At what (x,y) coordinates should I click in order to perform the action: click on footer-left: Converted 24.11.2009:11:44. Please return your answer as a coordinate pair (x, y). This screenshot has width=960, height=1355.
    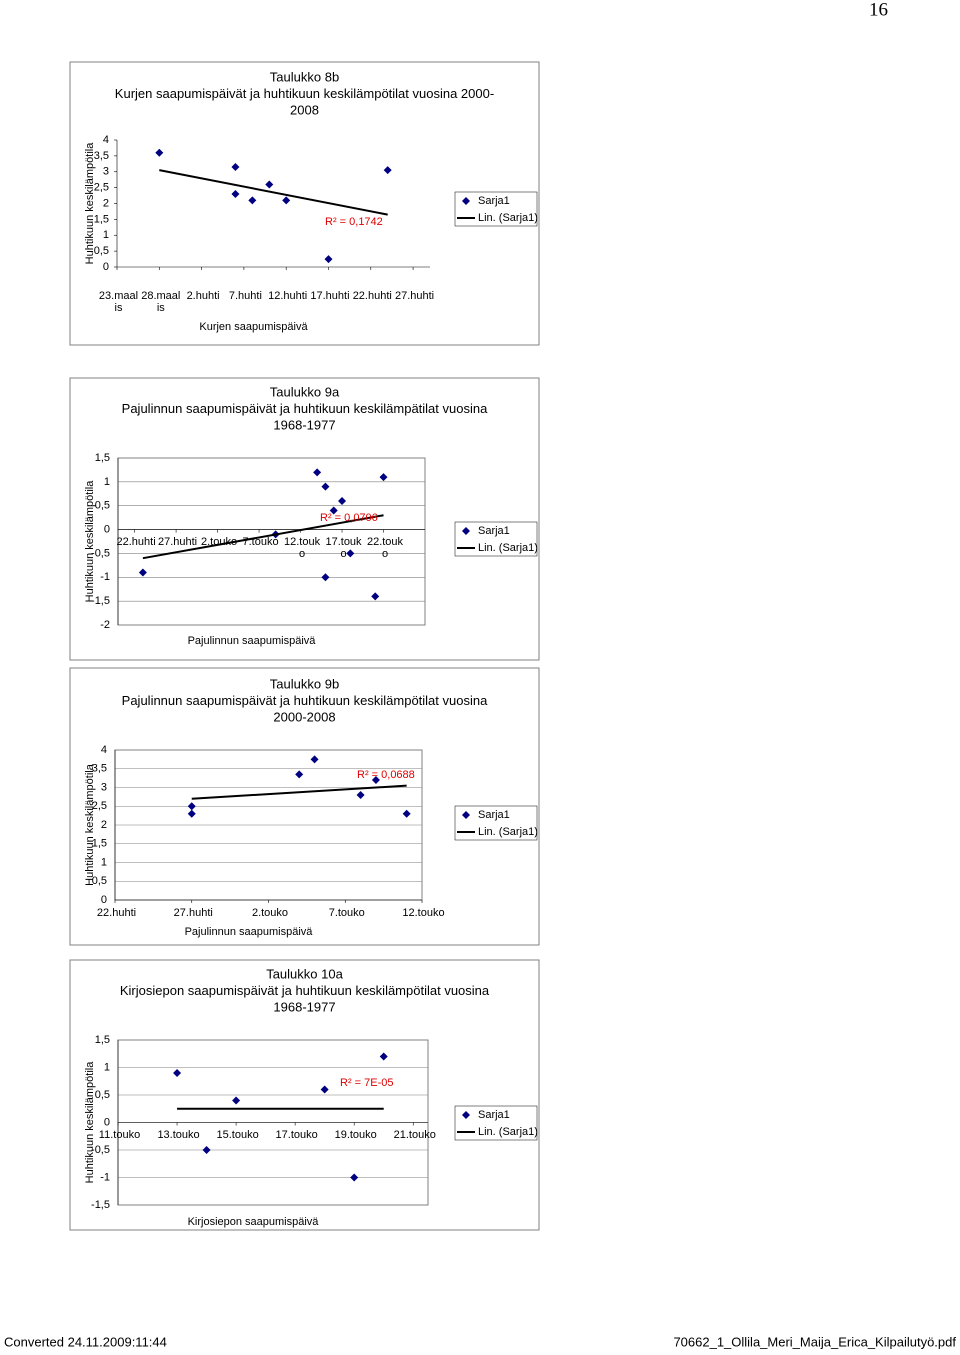
    Looking at the image, I should click on (85, 1341).